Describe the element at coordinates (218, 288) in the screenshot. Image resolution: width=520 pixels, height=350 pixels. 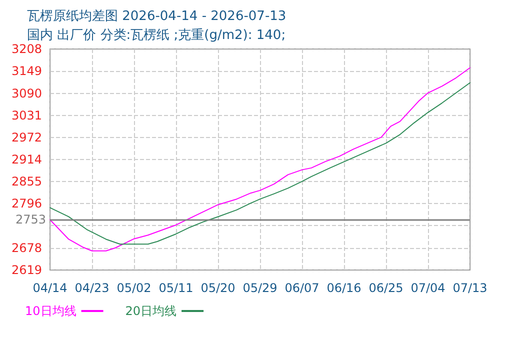
I see `x-tick-label: 05/20` at that location.